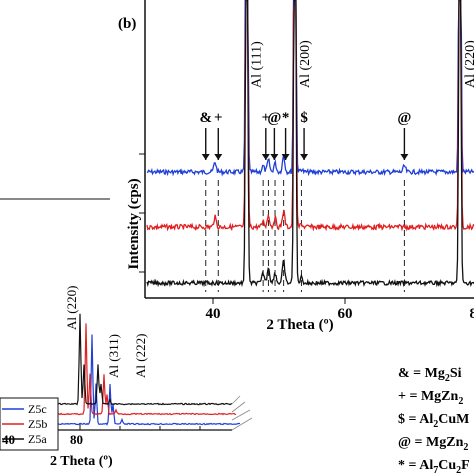 This screenshot has width=474, height=474. Describe the element at coordinates (434, 466) in the screenshot. I see `phase-legend-row-al7cu2: * = Al7Cu2F` at that location.